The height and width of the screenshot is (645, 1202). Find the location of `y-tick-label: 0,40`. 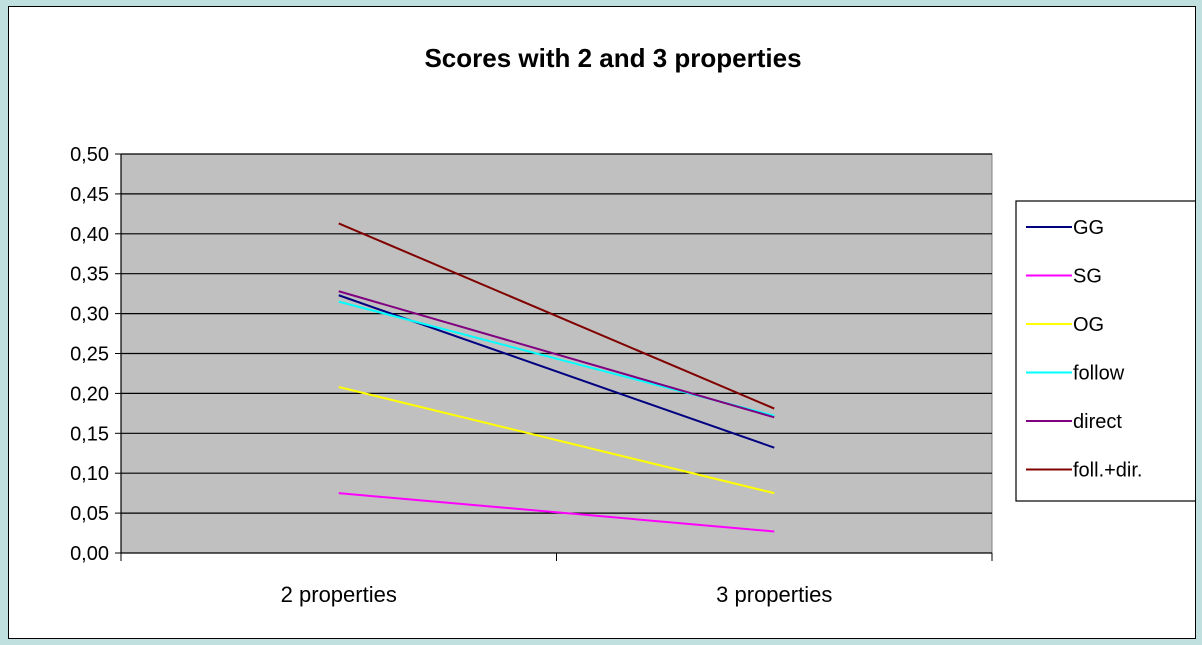

y-tick-label: 0,40 is located at coordinates (89, 235).